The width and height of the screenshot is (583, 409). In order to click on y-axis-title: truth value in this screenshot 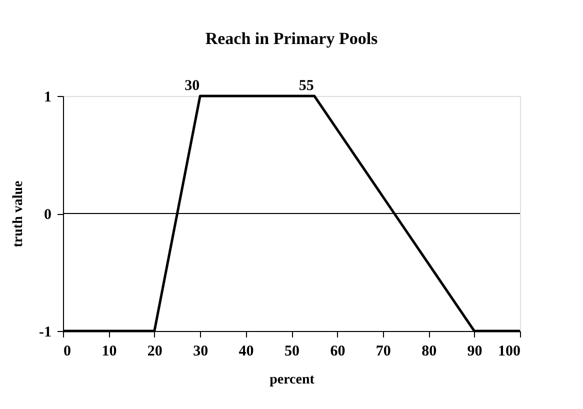, I will do `click(18, 214)`.